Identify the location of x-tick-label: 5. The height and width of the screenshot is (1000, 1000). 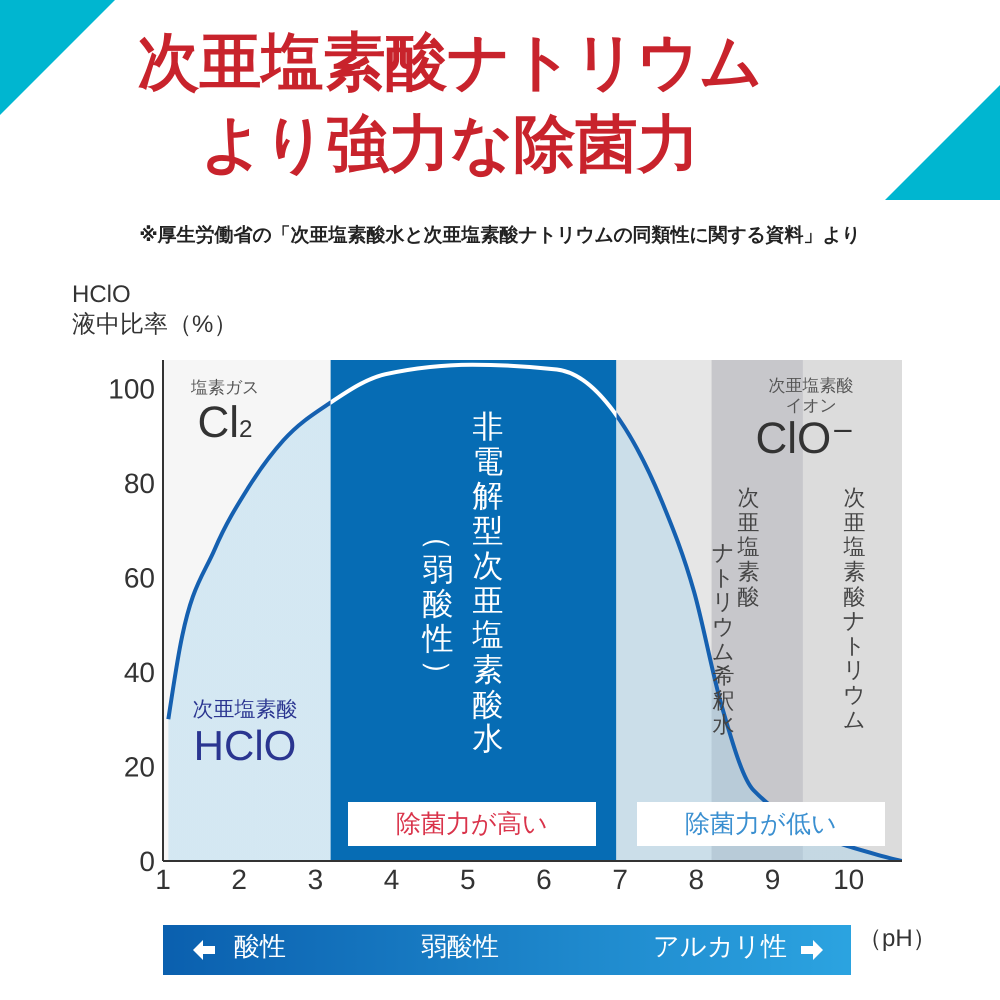
(468, 879).